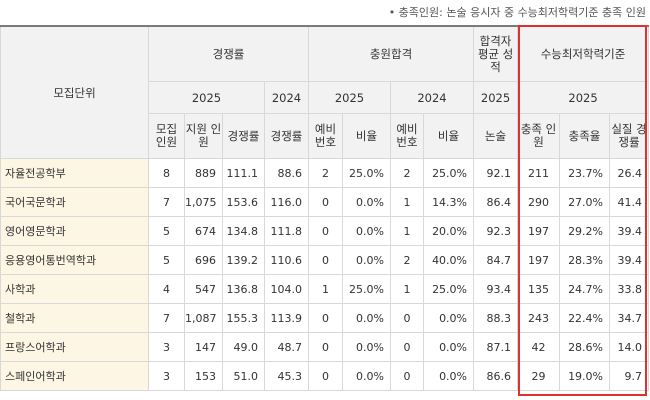 This screenshot has height=400, width=650. What do you see at coordinates (496, 97) in the screenshot?
I see `header-avg-2025: 2025` at bounding box center [496, 97].